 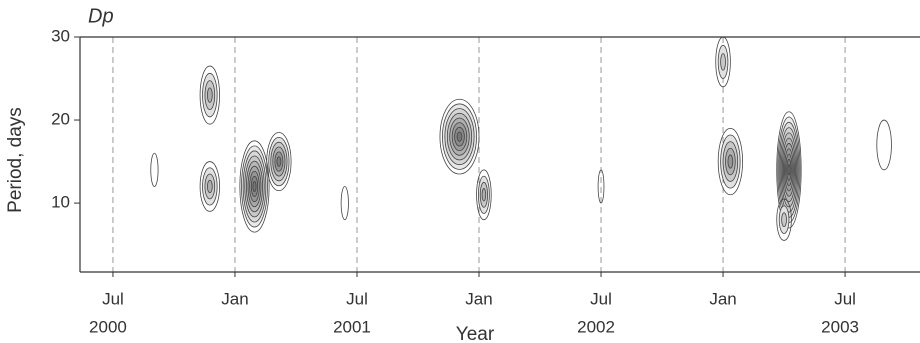 I want to click on year-label: 2002, so click(x=596, y=326).